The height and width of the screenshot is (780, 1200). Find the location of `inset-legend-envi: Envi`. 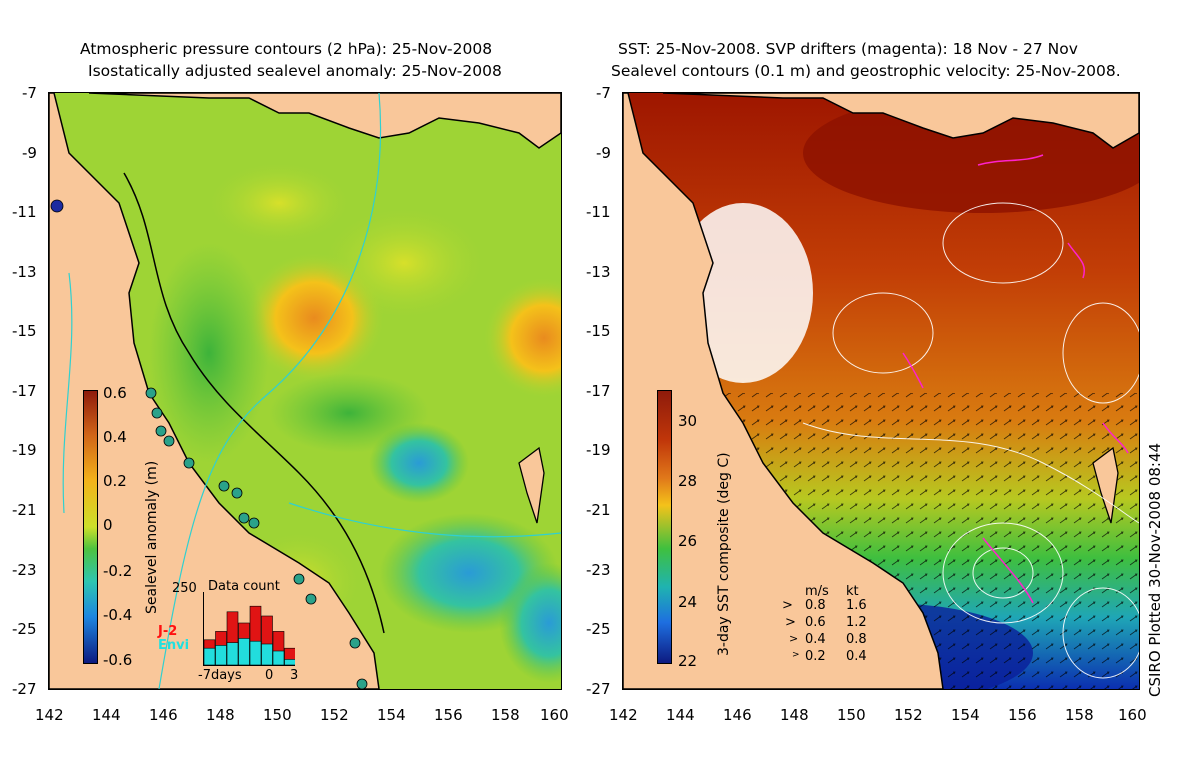

inset-legend-envi: Envi is located at coordinates (174, 645).